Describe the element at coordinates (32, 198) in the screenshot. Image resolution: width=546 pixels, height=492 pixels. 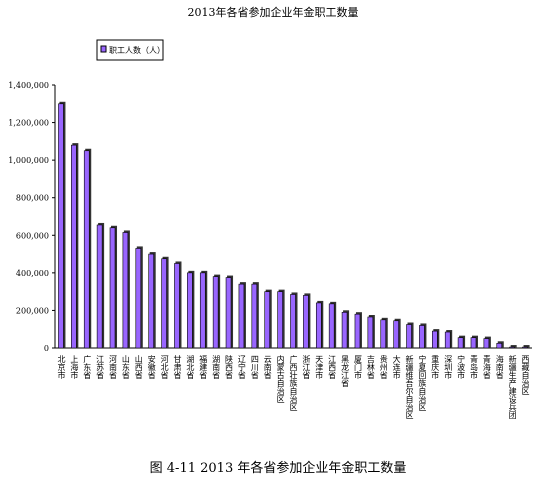
I see `y-tick-label: 800,000` at that location.